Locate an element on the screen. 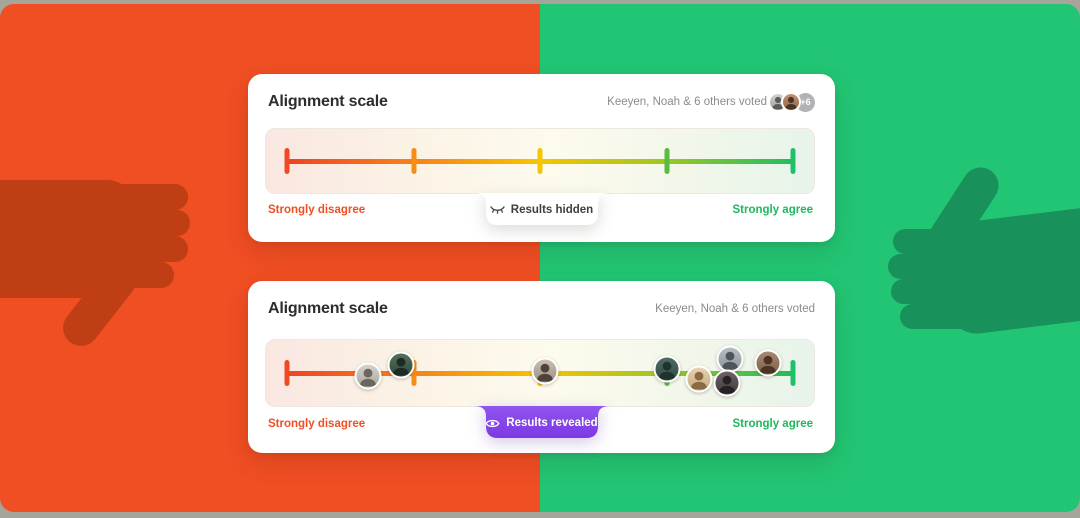  avatar-overflow-badge: +6 is located at coordinates (805, 102).